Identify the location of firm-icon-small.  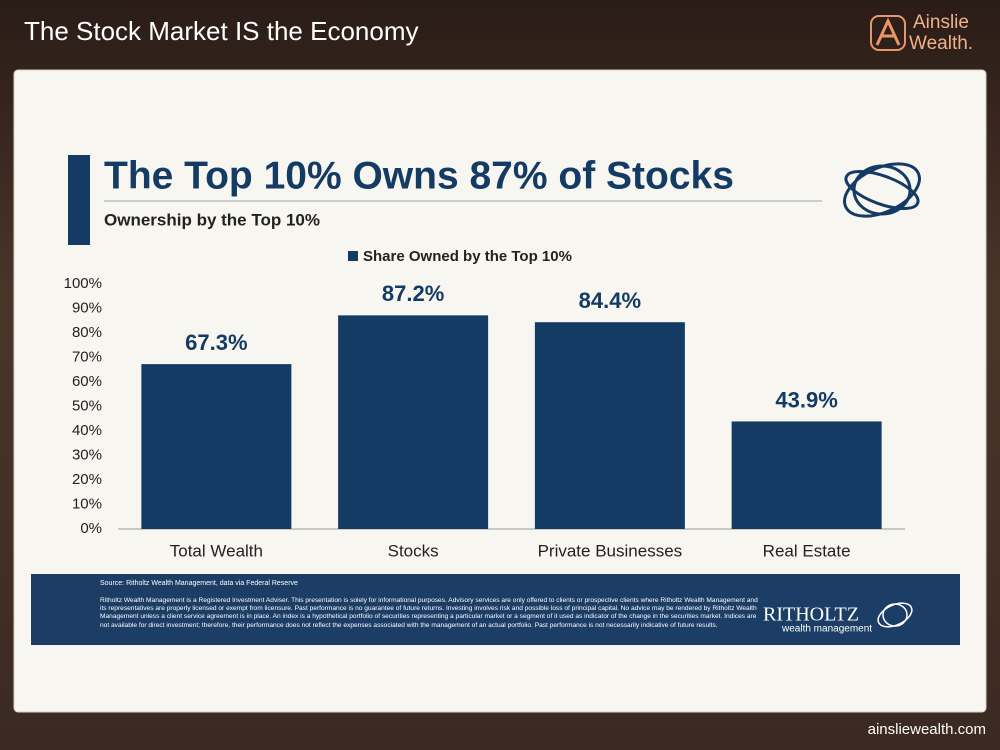
(895, 615).